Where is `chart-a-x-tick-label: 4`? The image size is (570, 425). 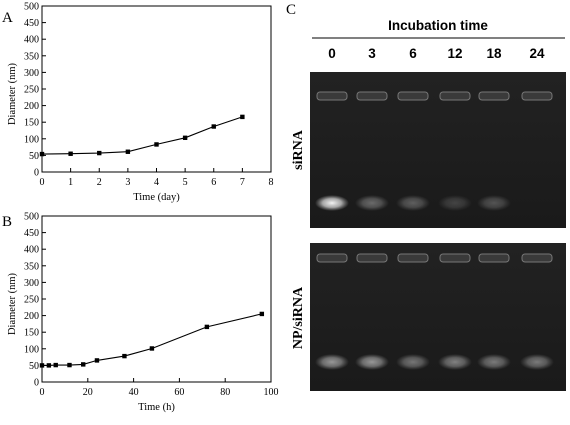 chart-a-x-tick-label: 4 is located at coordinates (156, 182).